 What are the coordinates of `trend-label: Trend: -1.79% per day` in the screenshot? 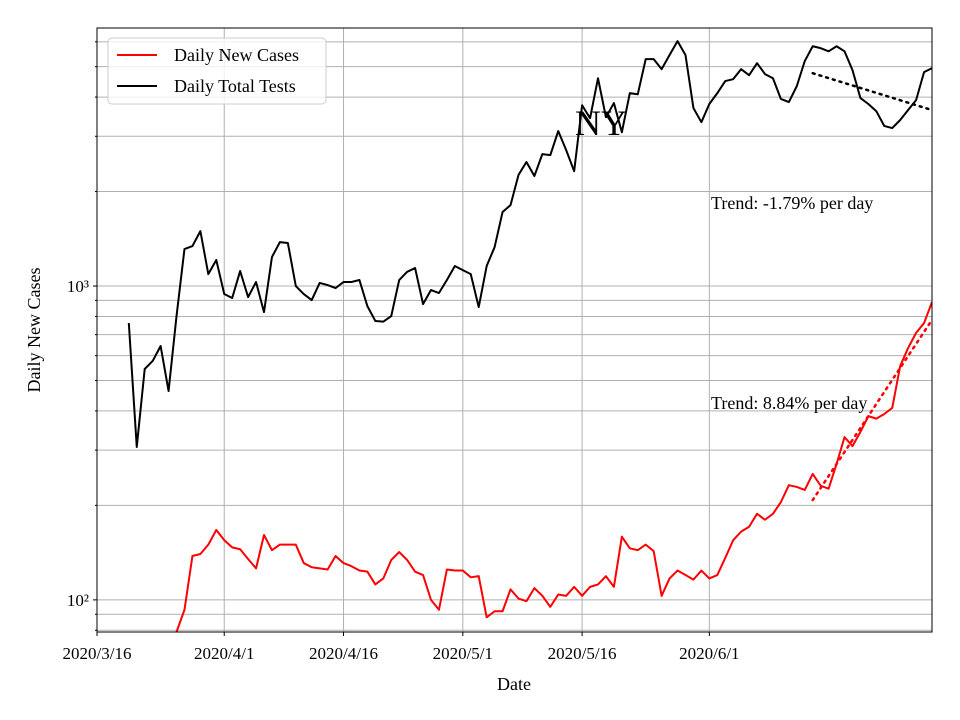 It's located at (792, 203).